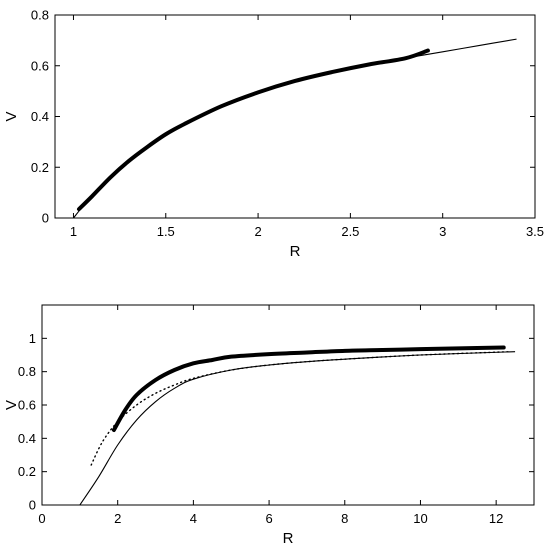 This screenshot has width=550, height=557. I want to click on series-line-thick-solid, so click(308, 388).